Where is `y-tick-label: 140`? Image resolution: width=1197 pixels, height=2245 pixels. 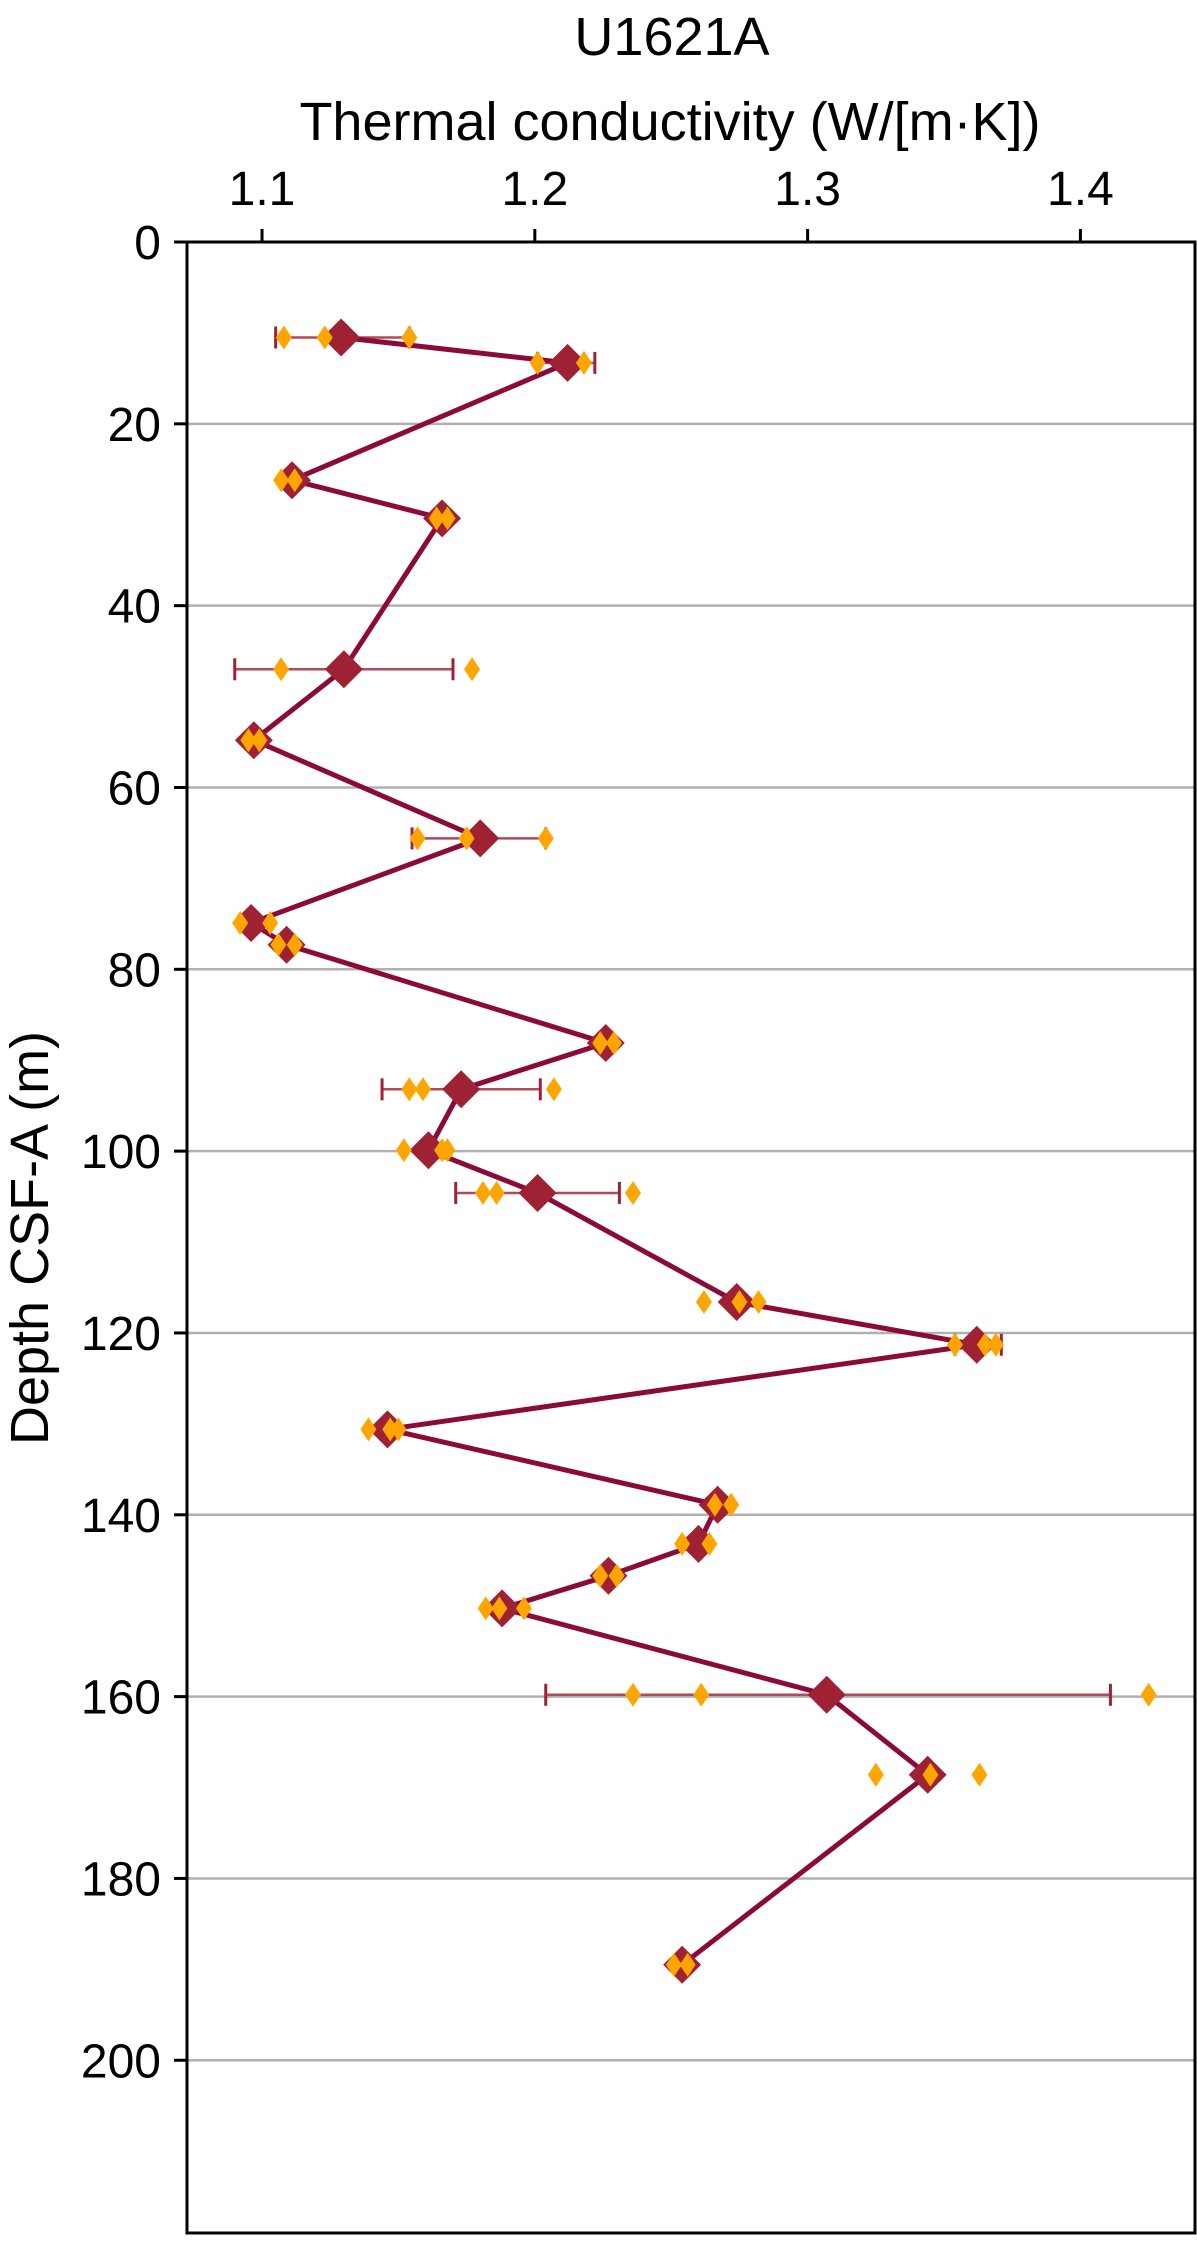
y-tick-label: 140 is located at coordinates (121, 1516).